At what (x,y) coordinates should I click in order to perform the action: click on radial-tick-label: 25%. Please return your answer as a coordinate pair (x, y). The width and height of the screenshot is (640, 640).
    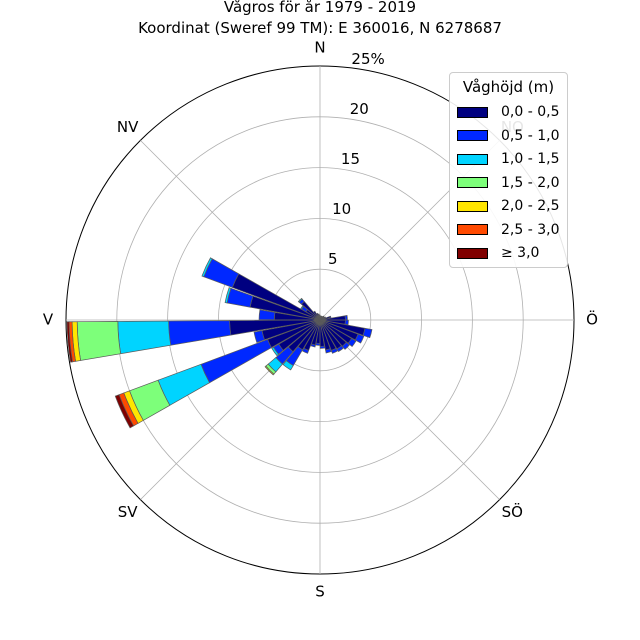
    Looking at the image, I should click on (367, 59).